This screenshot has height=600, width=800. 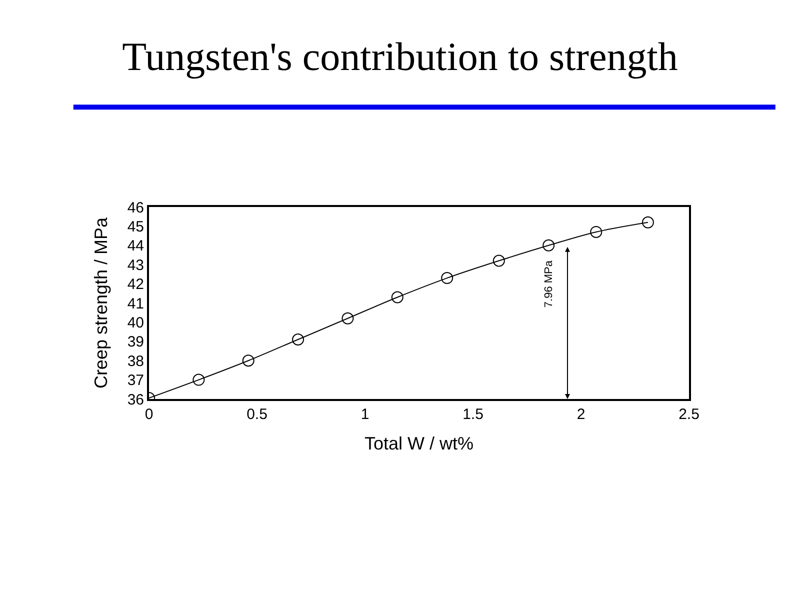 What do you see at coordinates (135, 323) in the screenshot?
I see `y-tick-label: 40` at bounding box center [135, 323].